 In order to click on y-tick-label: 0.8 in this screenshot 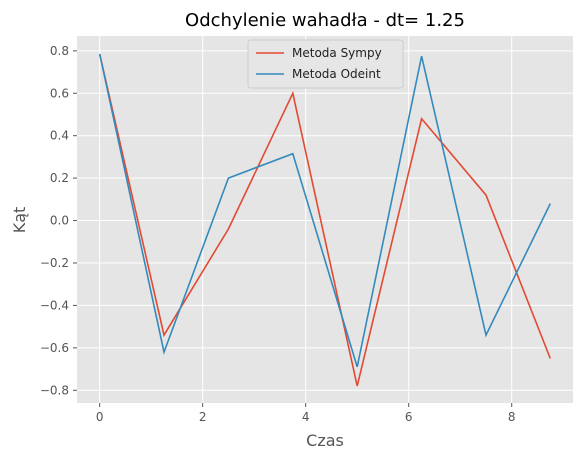, I will do `click(59, 51)`.